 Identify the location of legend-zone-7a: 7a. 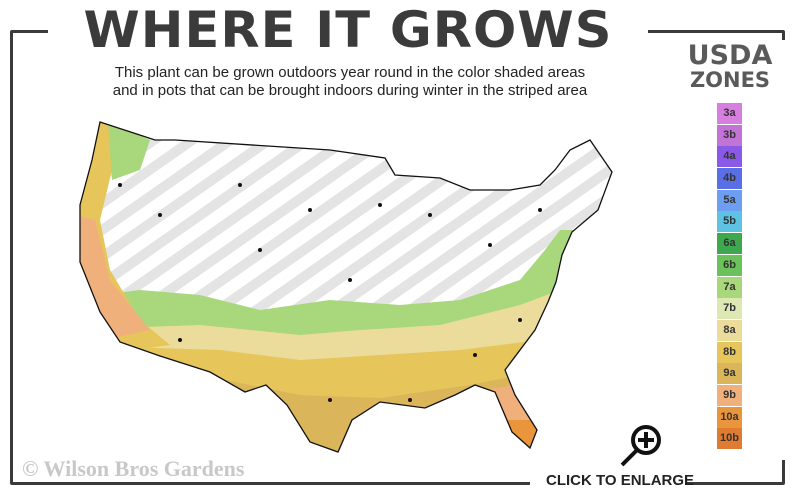
(729, 287).